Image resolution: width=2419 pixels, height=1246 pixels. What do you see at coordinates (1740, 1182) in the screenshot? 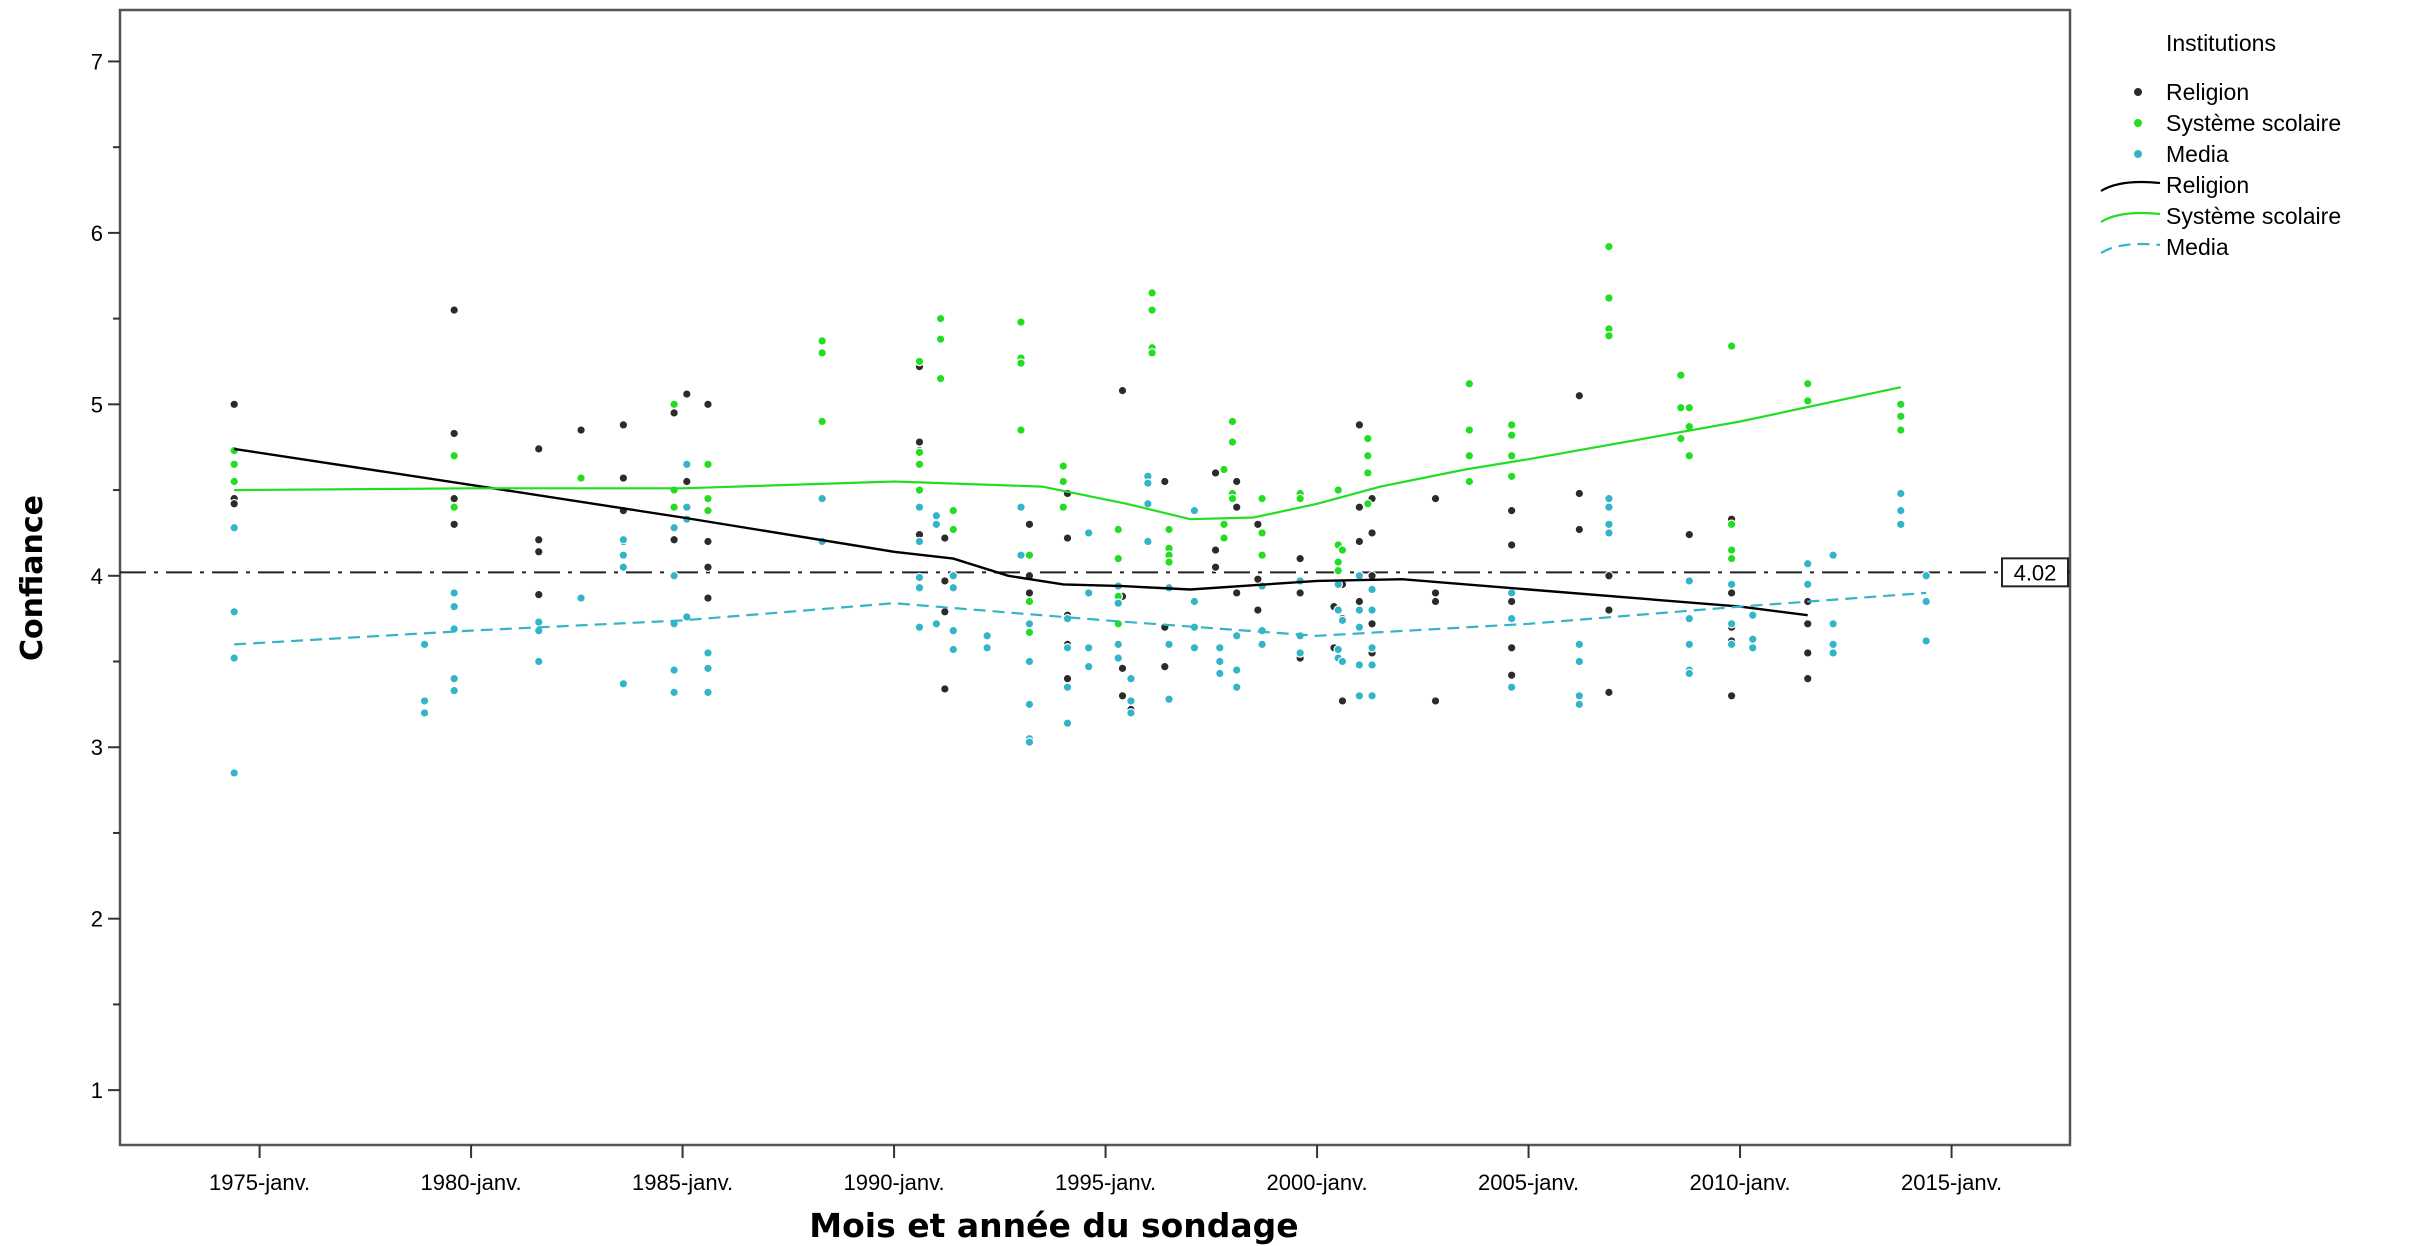
I see `x-tick-label: 2010-janv.` at bounding box center [1740, 1182].